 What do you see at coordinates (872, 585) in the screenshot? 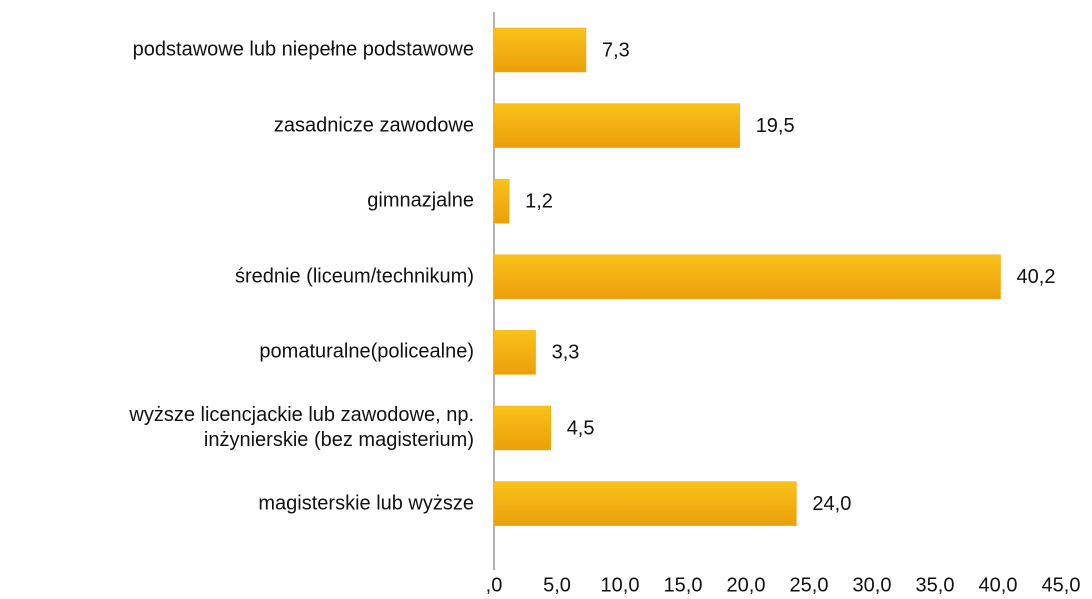
I see `x-tick-label: 30,0` at bounding box center [872, 585].